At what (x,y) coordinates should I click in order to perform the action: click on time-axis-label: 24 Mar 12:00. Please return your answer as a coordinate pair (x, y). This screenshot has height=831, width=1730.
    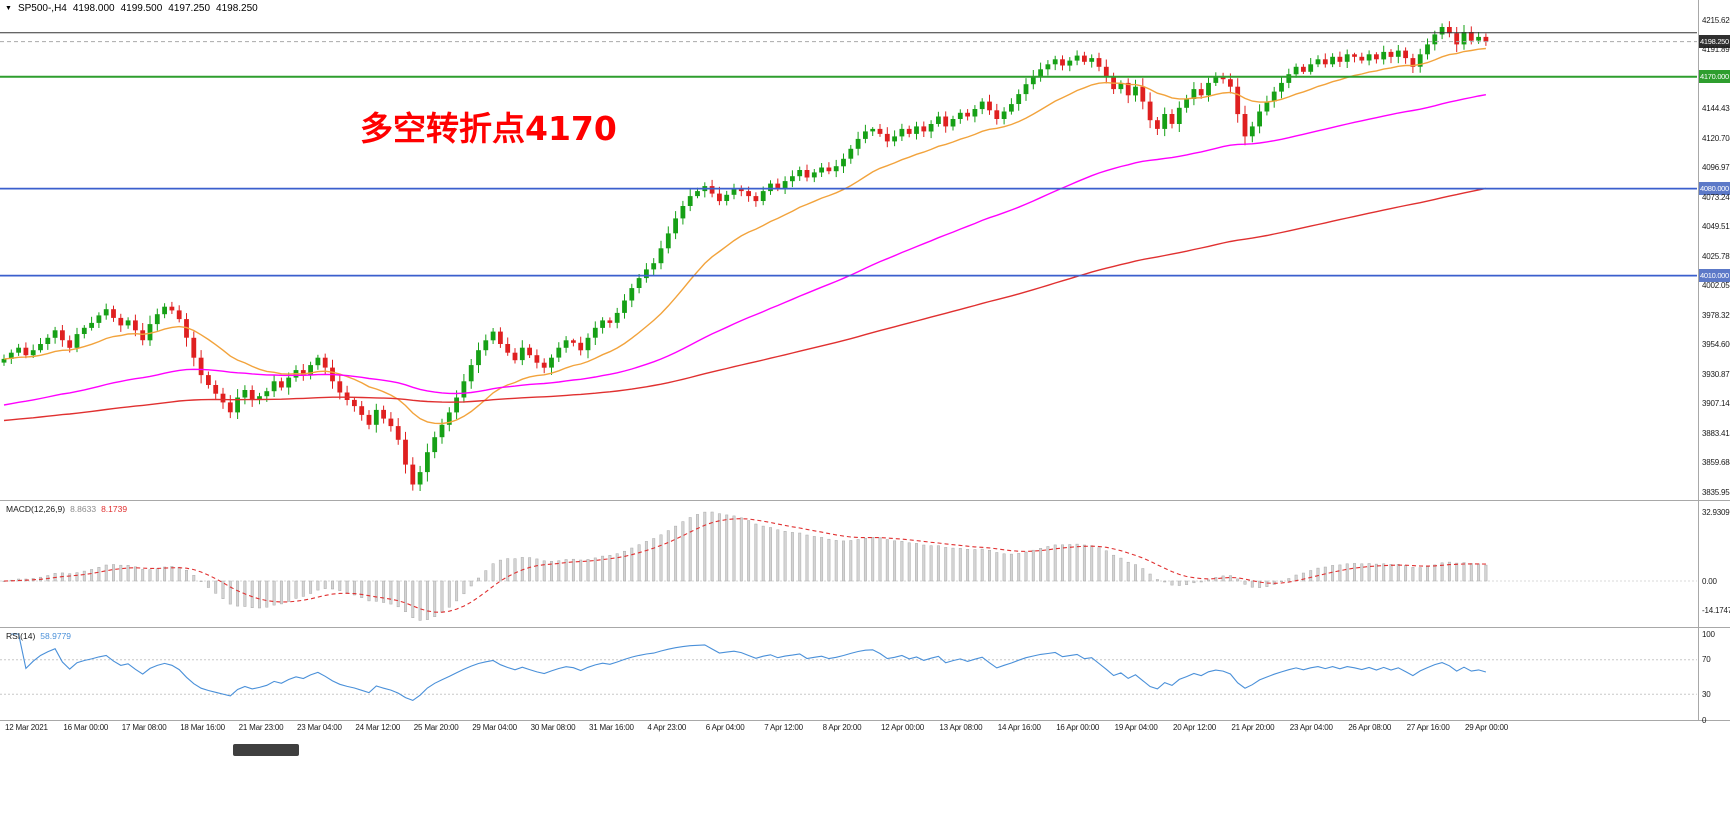
    Looking at the image, I should click on (378, 727).